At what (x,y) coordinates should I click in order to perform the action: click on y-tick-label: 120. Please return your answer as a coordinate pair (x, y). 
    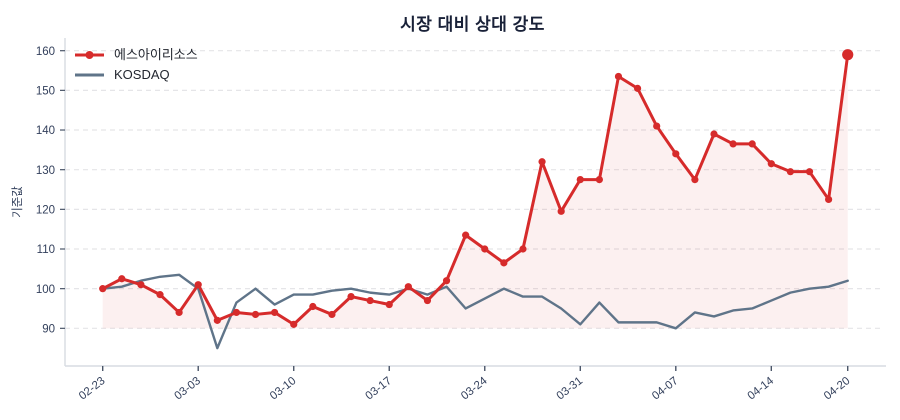
    Looking at the image, I should click on (45, 210).